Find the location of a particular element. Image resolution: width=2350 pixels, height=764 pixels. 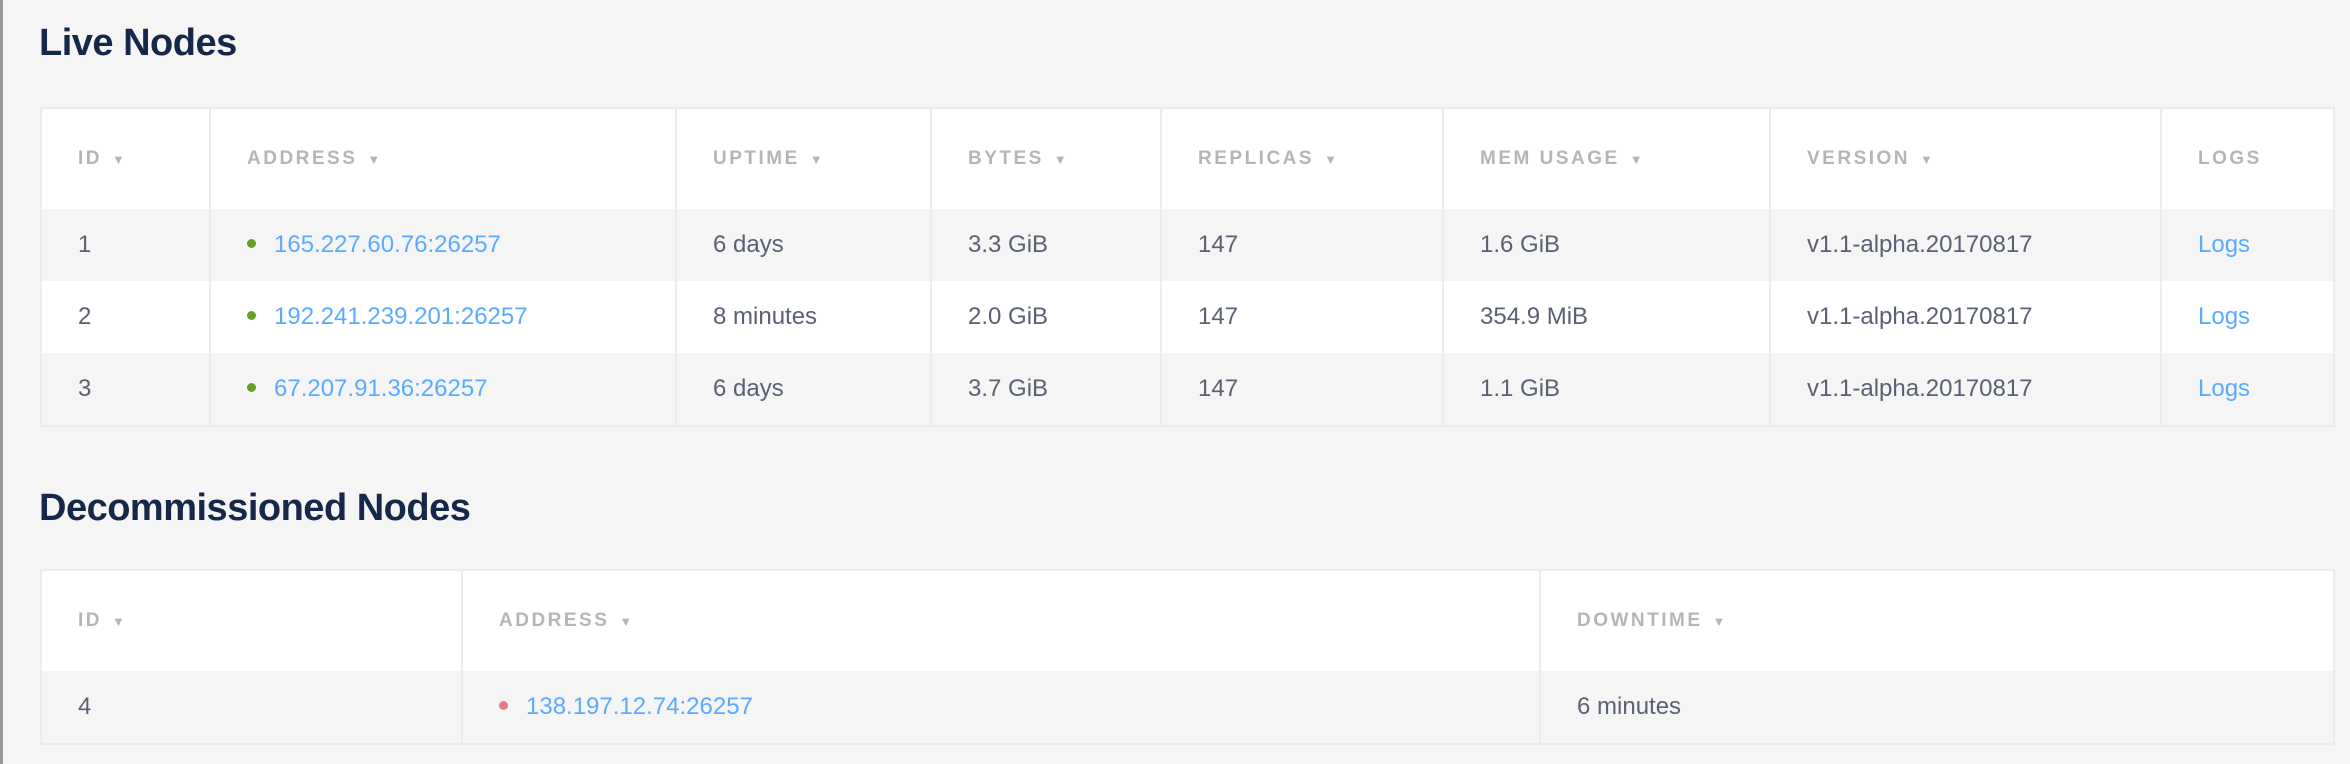

node-address-link: 67.207.91.36:26257 is located at coordinates (381, 388).